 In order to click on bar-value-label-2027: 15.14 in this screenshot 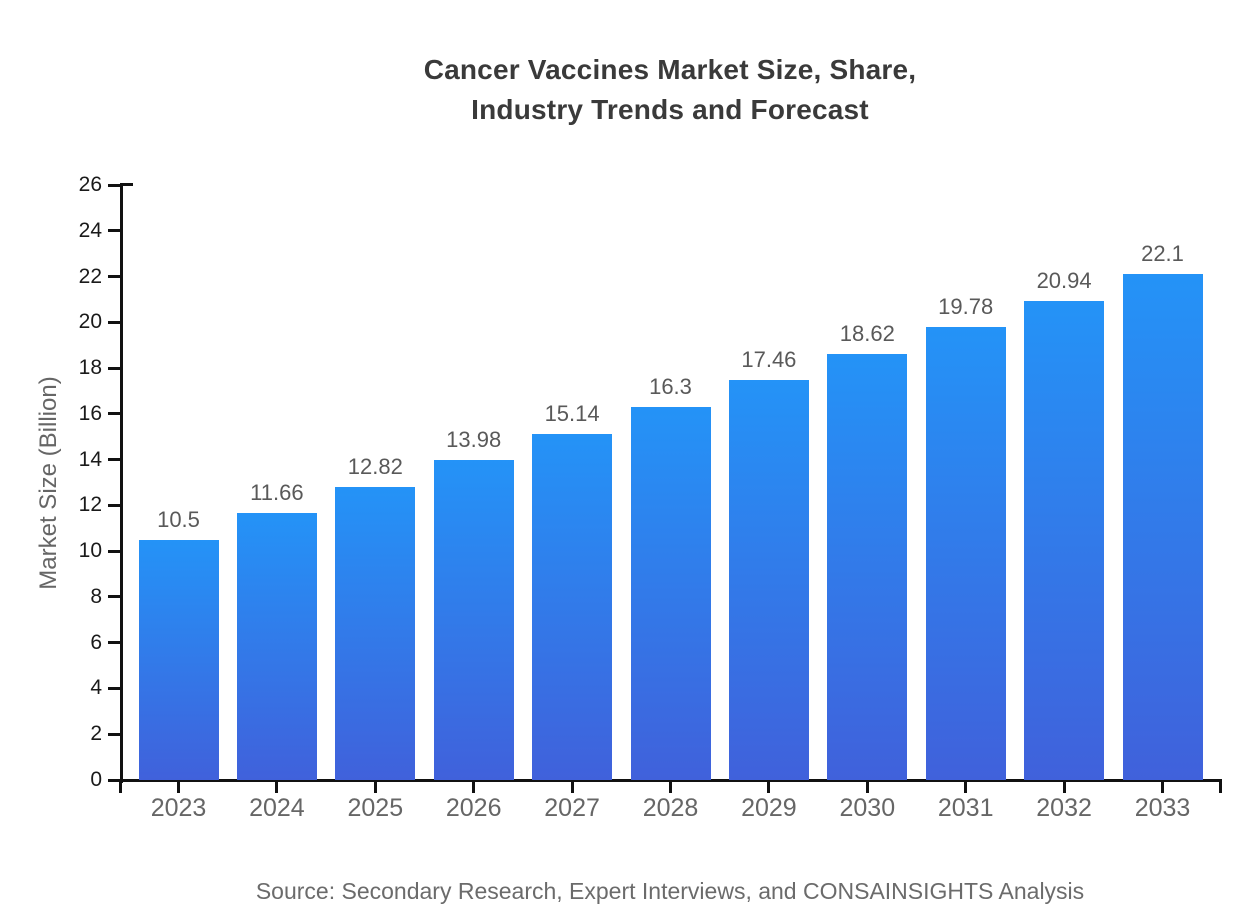, I will do `click(572, 413)`.